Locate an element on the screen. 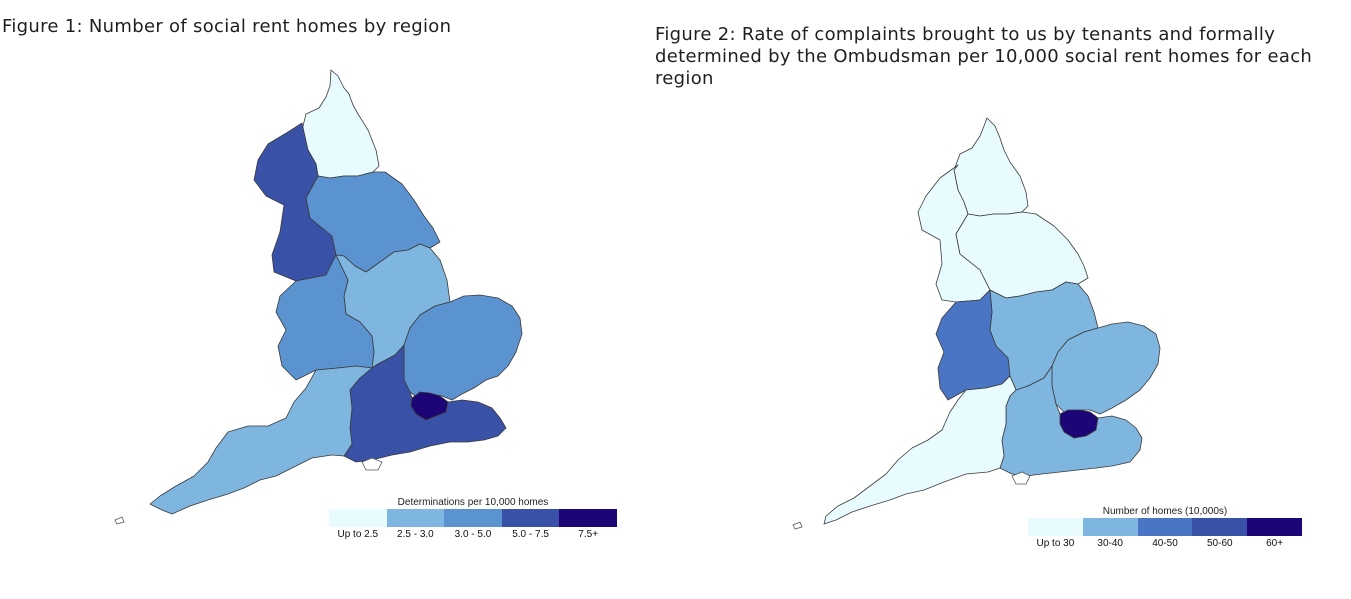 Image resolution: width=1351 pixels, height=599 pixels. legend-label: 3.0 - 5.0 is located at coordinates (473, 534).